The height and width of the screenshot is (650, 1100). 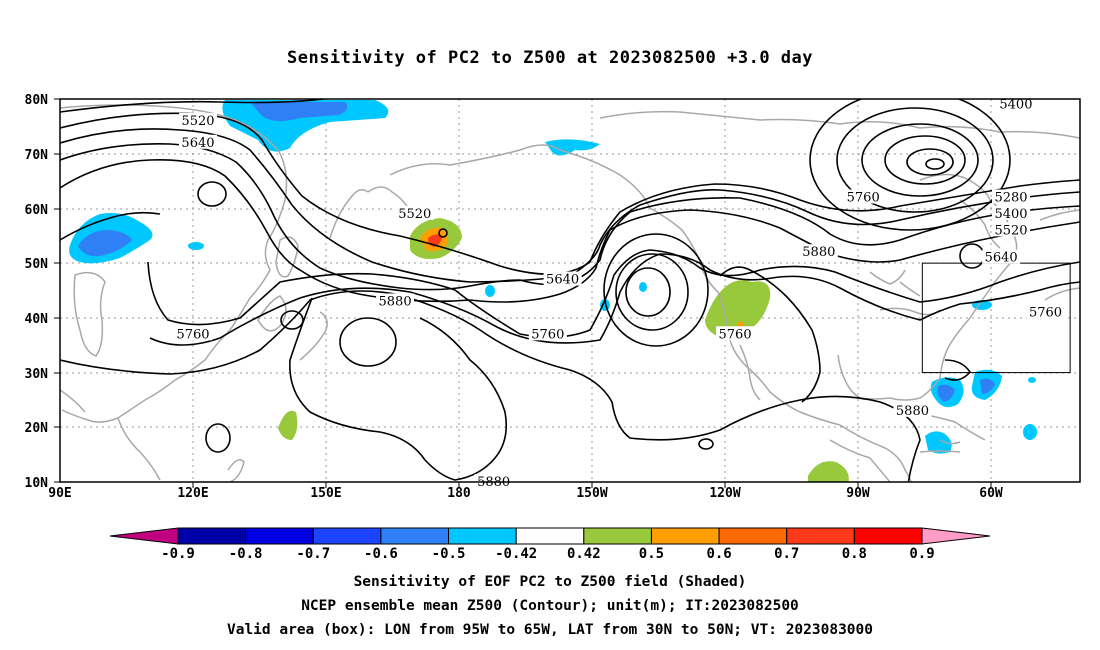 I want to click on colorbar-label: 0.8, so click(x=854, y=554).